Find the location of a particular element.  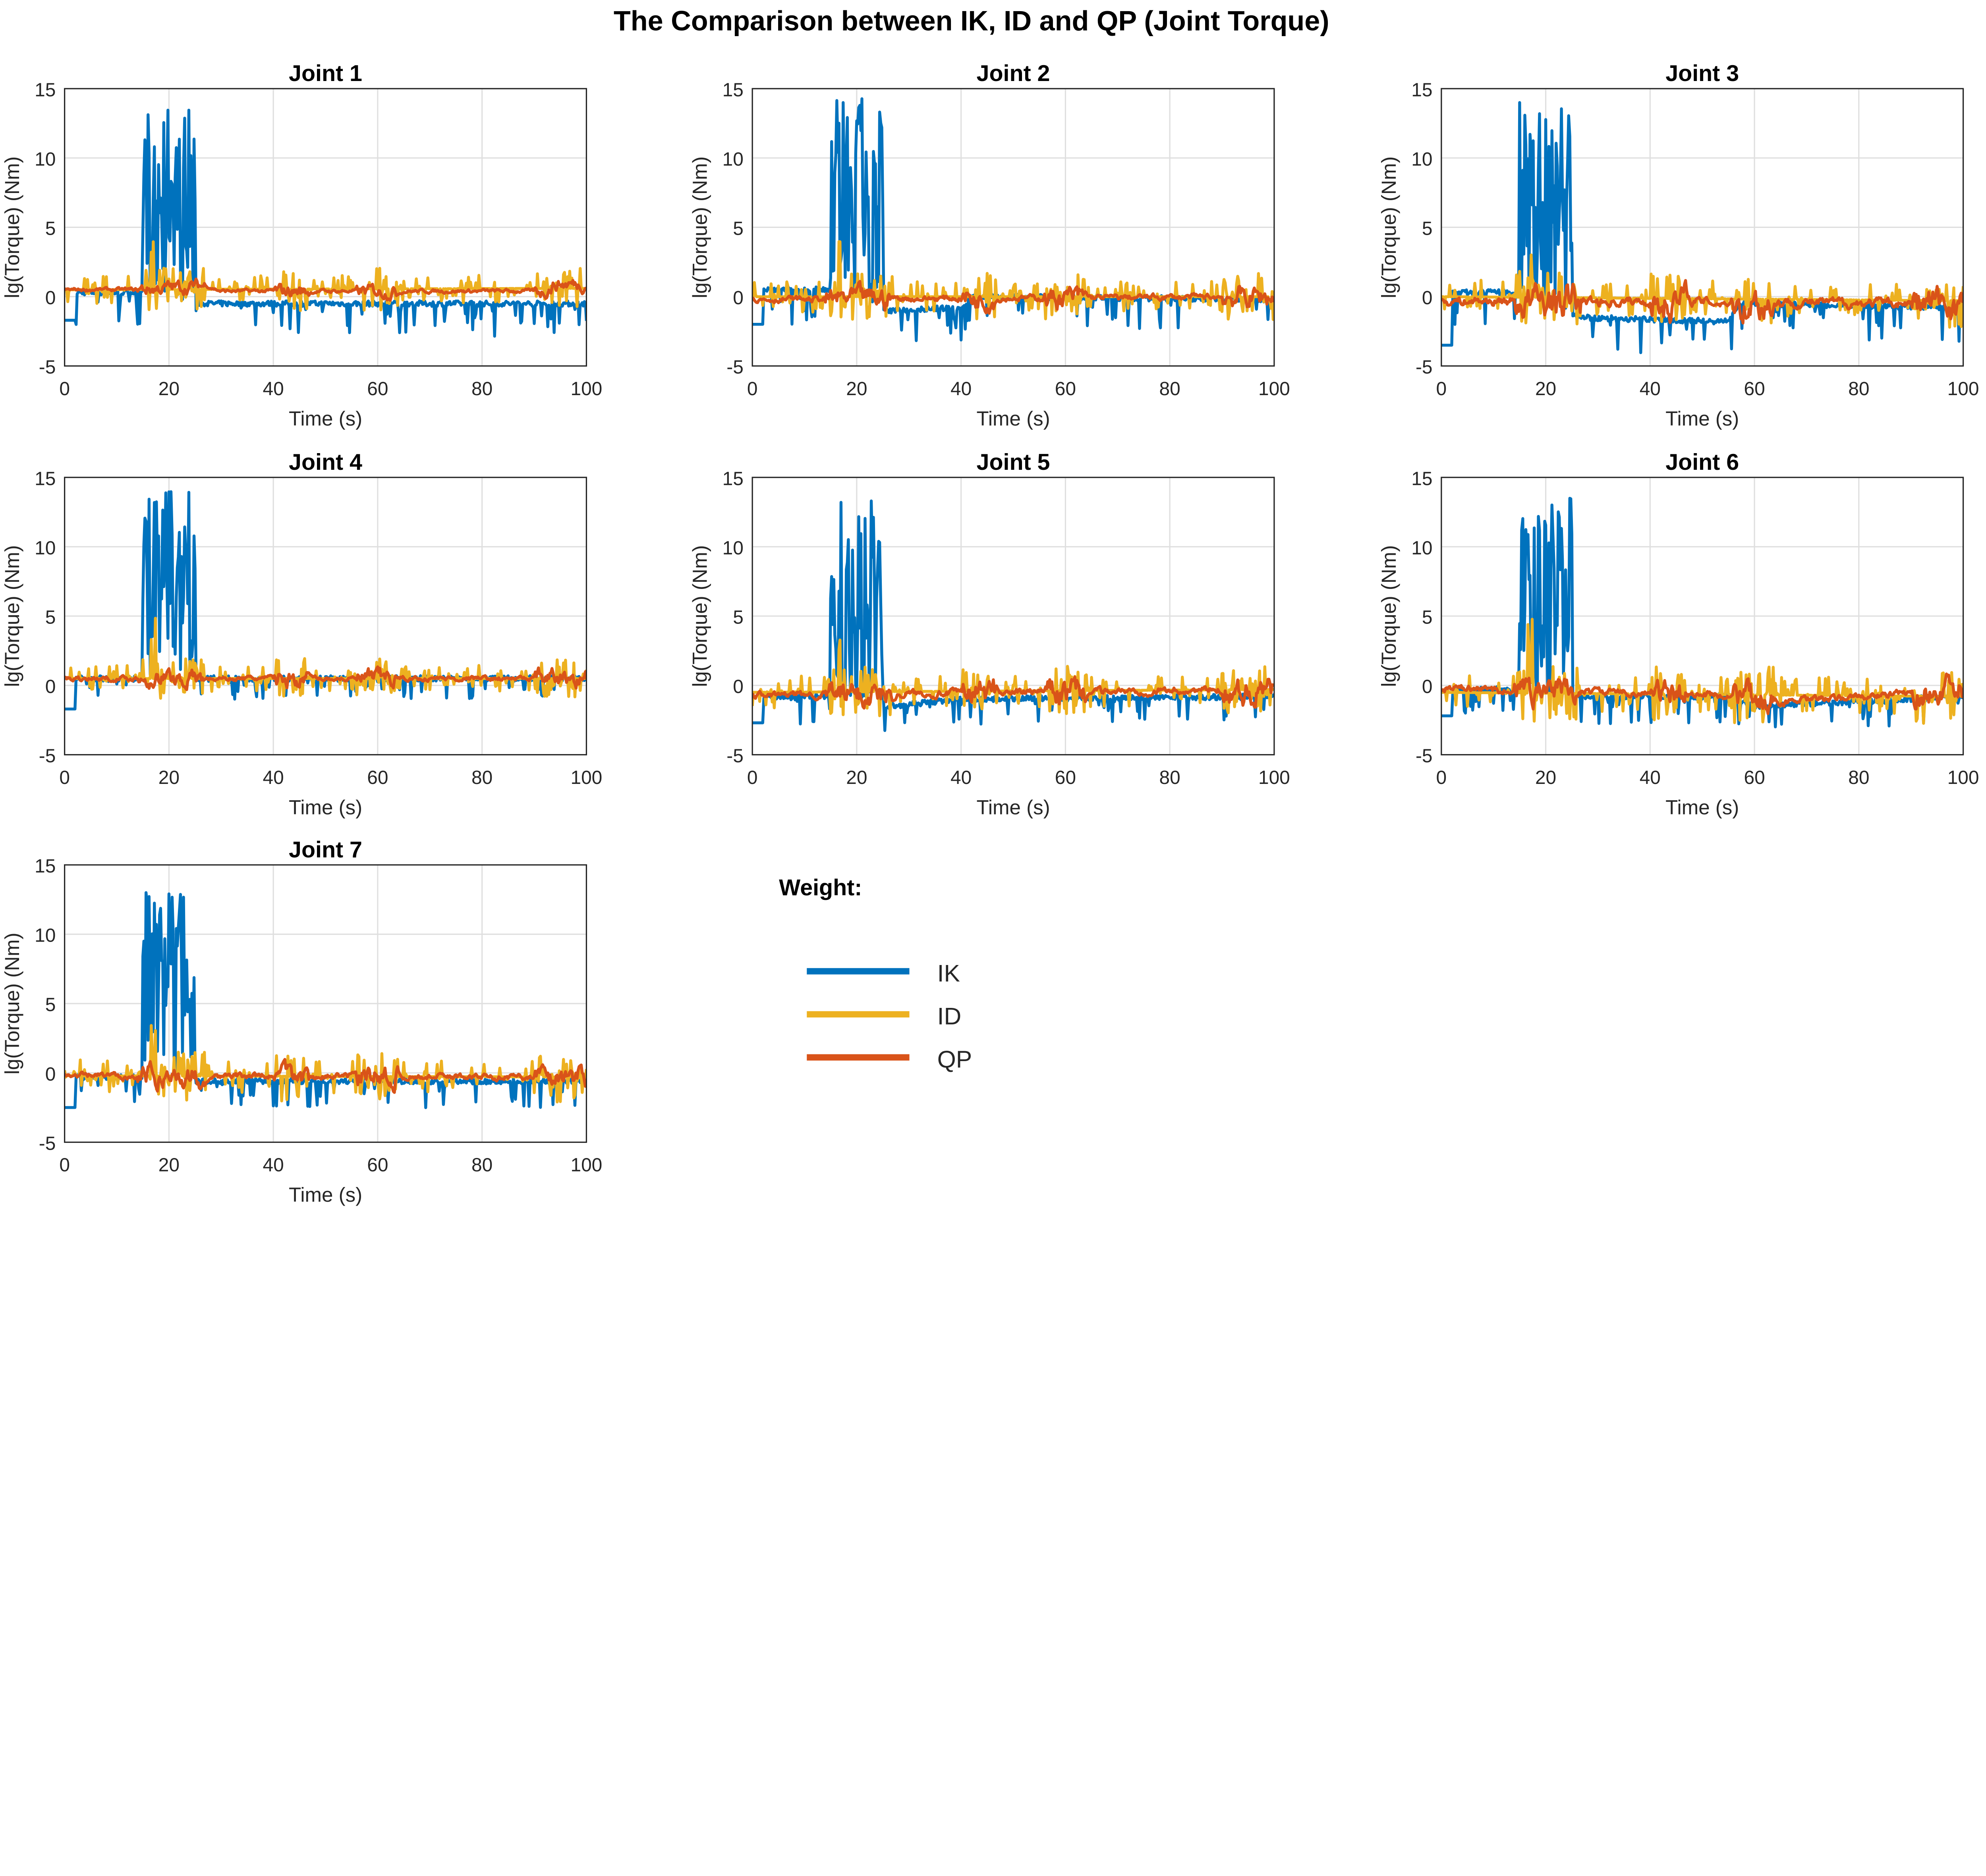

legend: Weight: IK ID QP is located at coordinates (875, 974).